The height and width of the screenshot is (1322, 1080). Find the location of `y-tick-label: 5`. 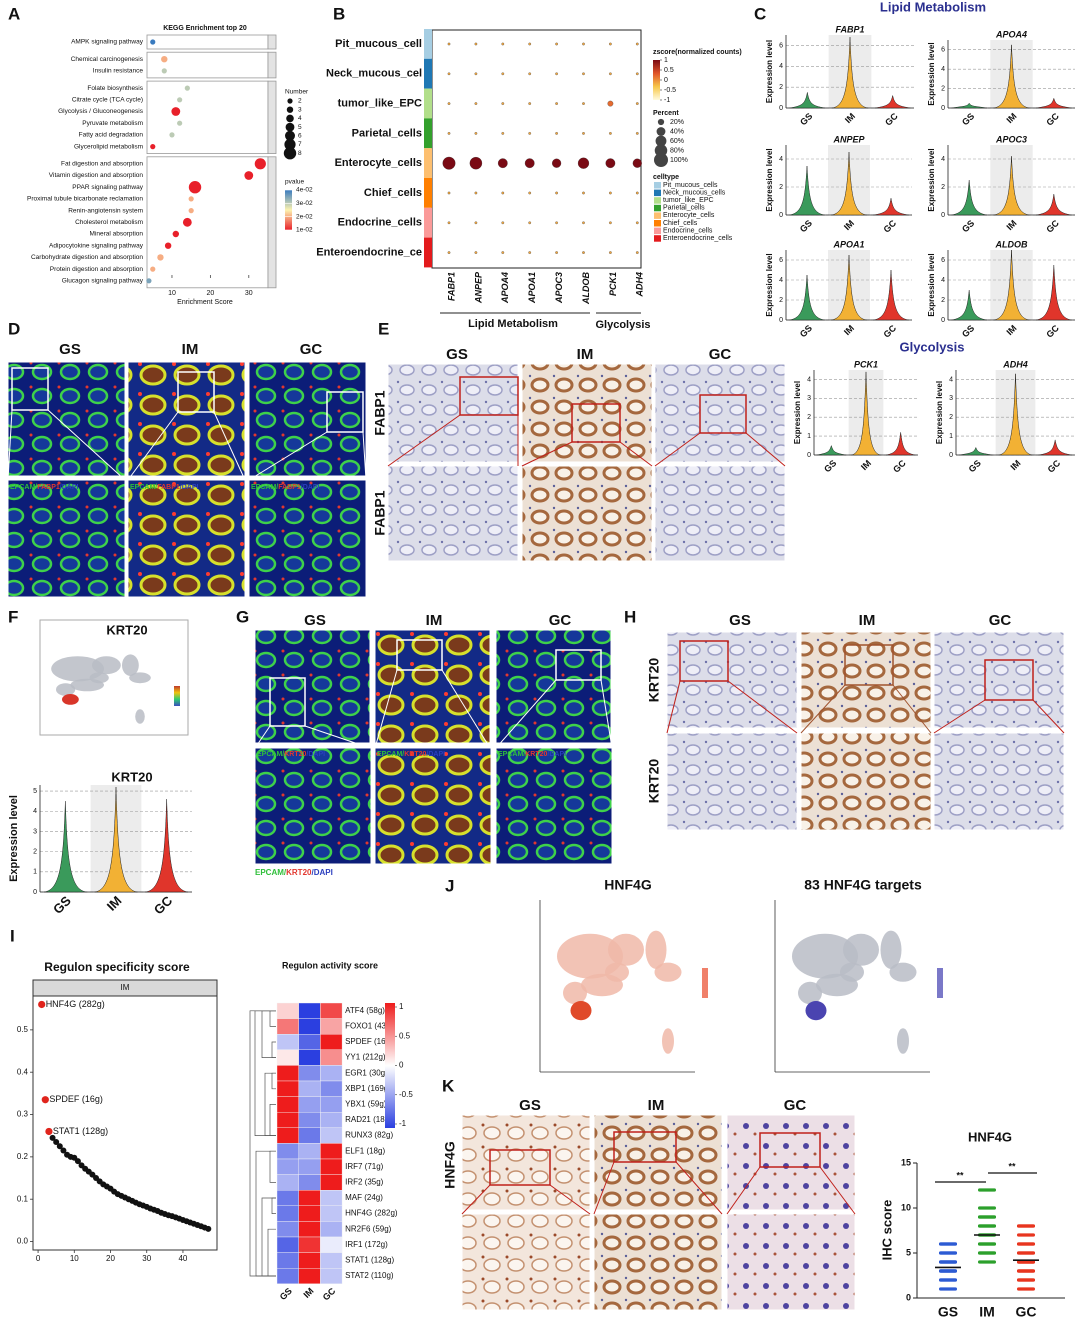

y-tick-label: 5 is located at coordinates (908, 1252).